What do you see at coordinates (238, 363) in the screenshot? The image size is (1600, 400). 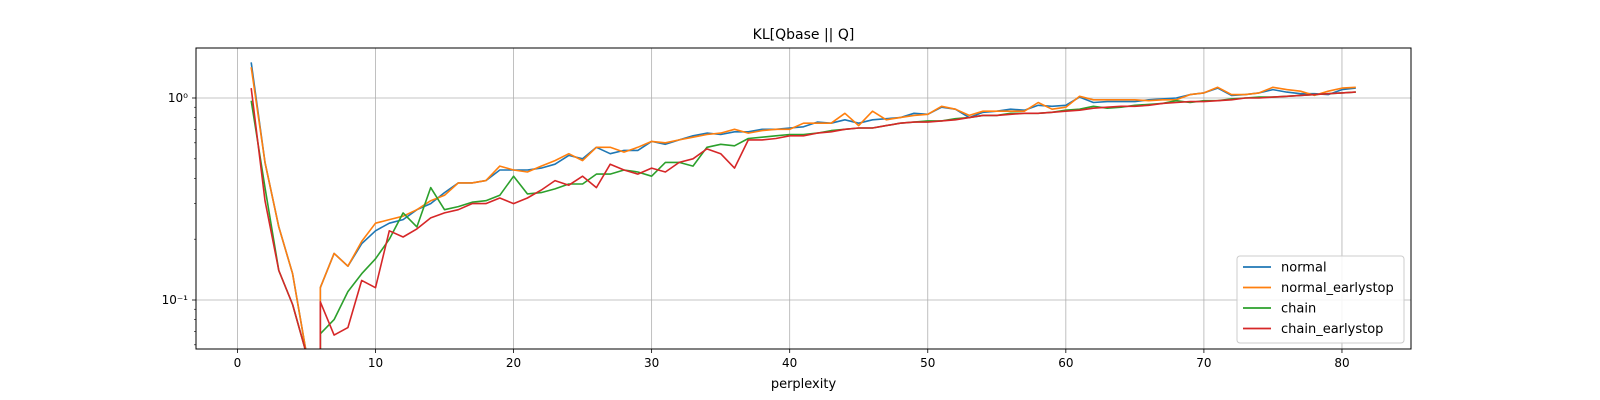 I see `x-tick-label: 0` at bounding box center [238, 363].